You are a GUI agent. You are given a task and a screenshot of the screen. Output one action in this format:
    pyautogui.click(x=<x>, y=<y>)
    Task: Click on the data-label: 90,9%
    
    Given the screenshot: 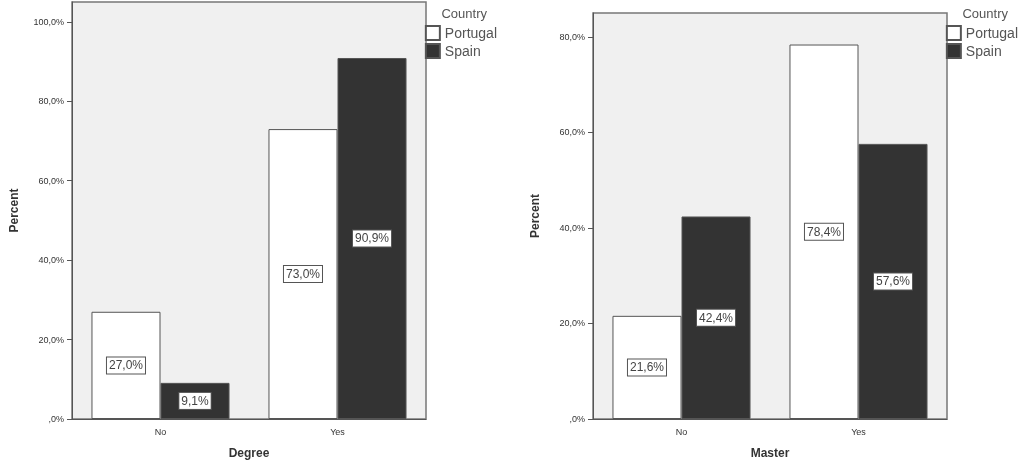 What is the action you would take?
    pyautogui.click(x=372, y=238)
    